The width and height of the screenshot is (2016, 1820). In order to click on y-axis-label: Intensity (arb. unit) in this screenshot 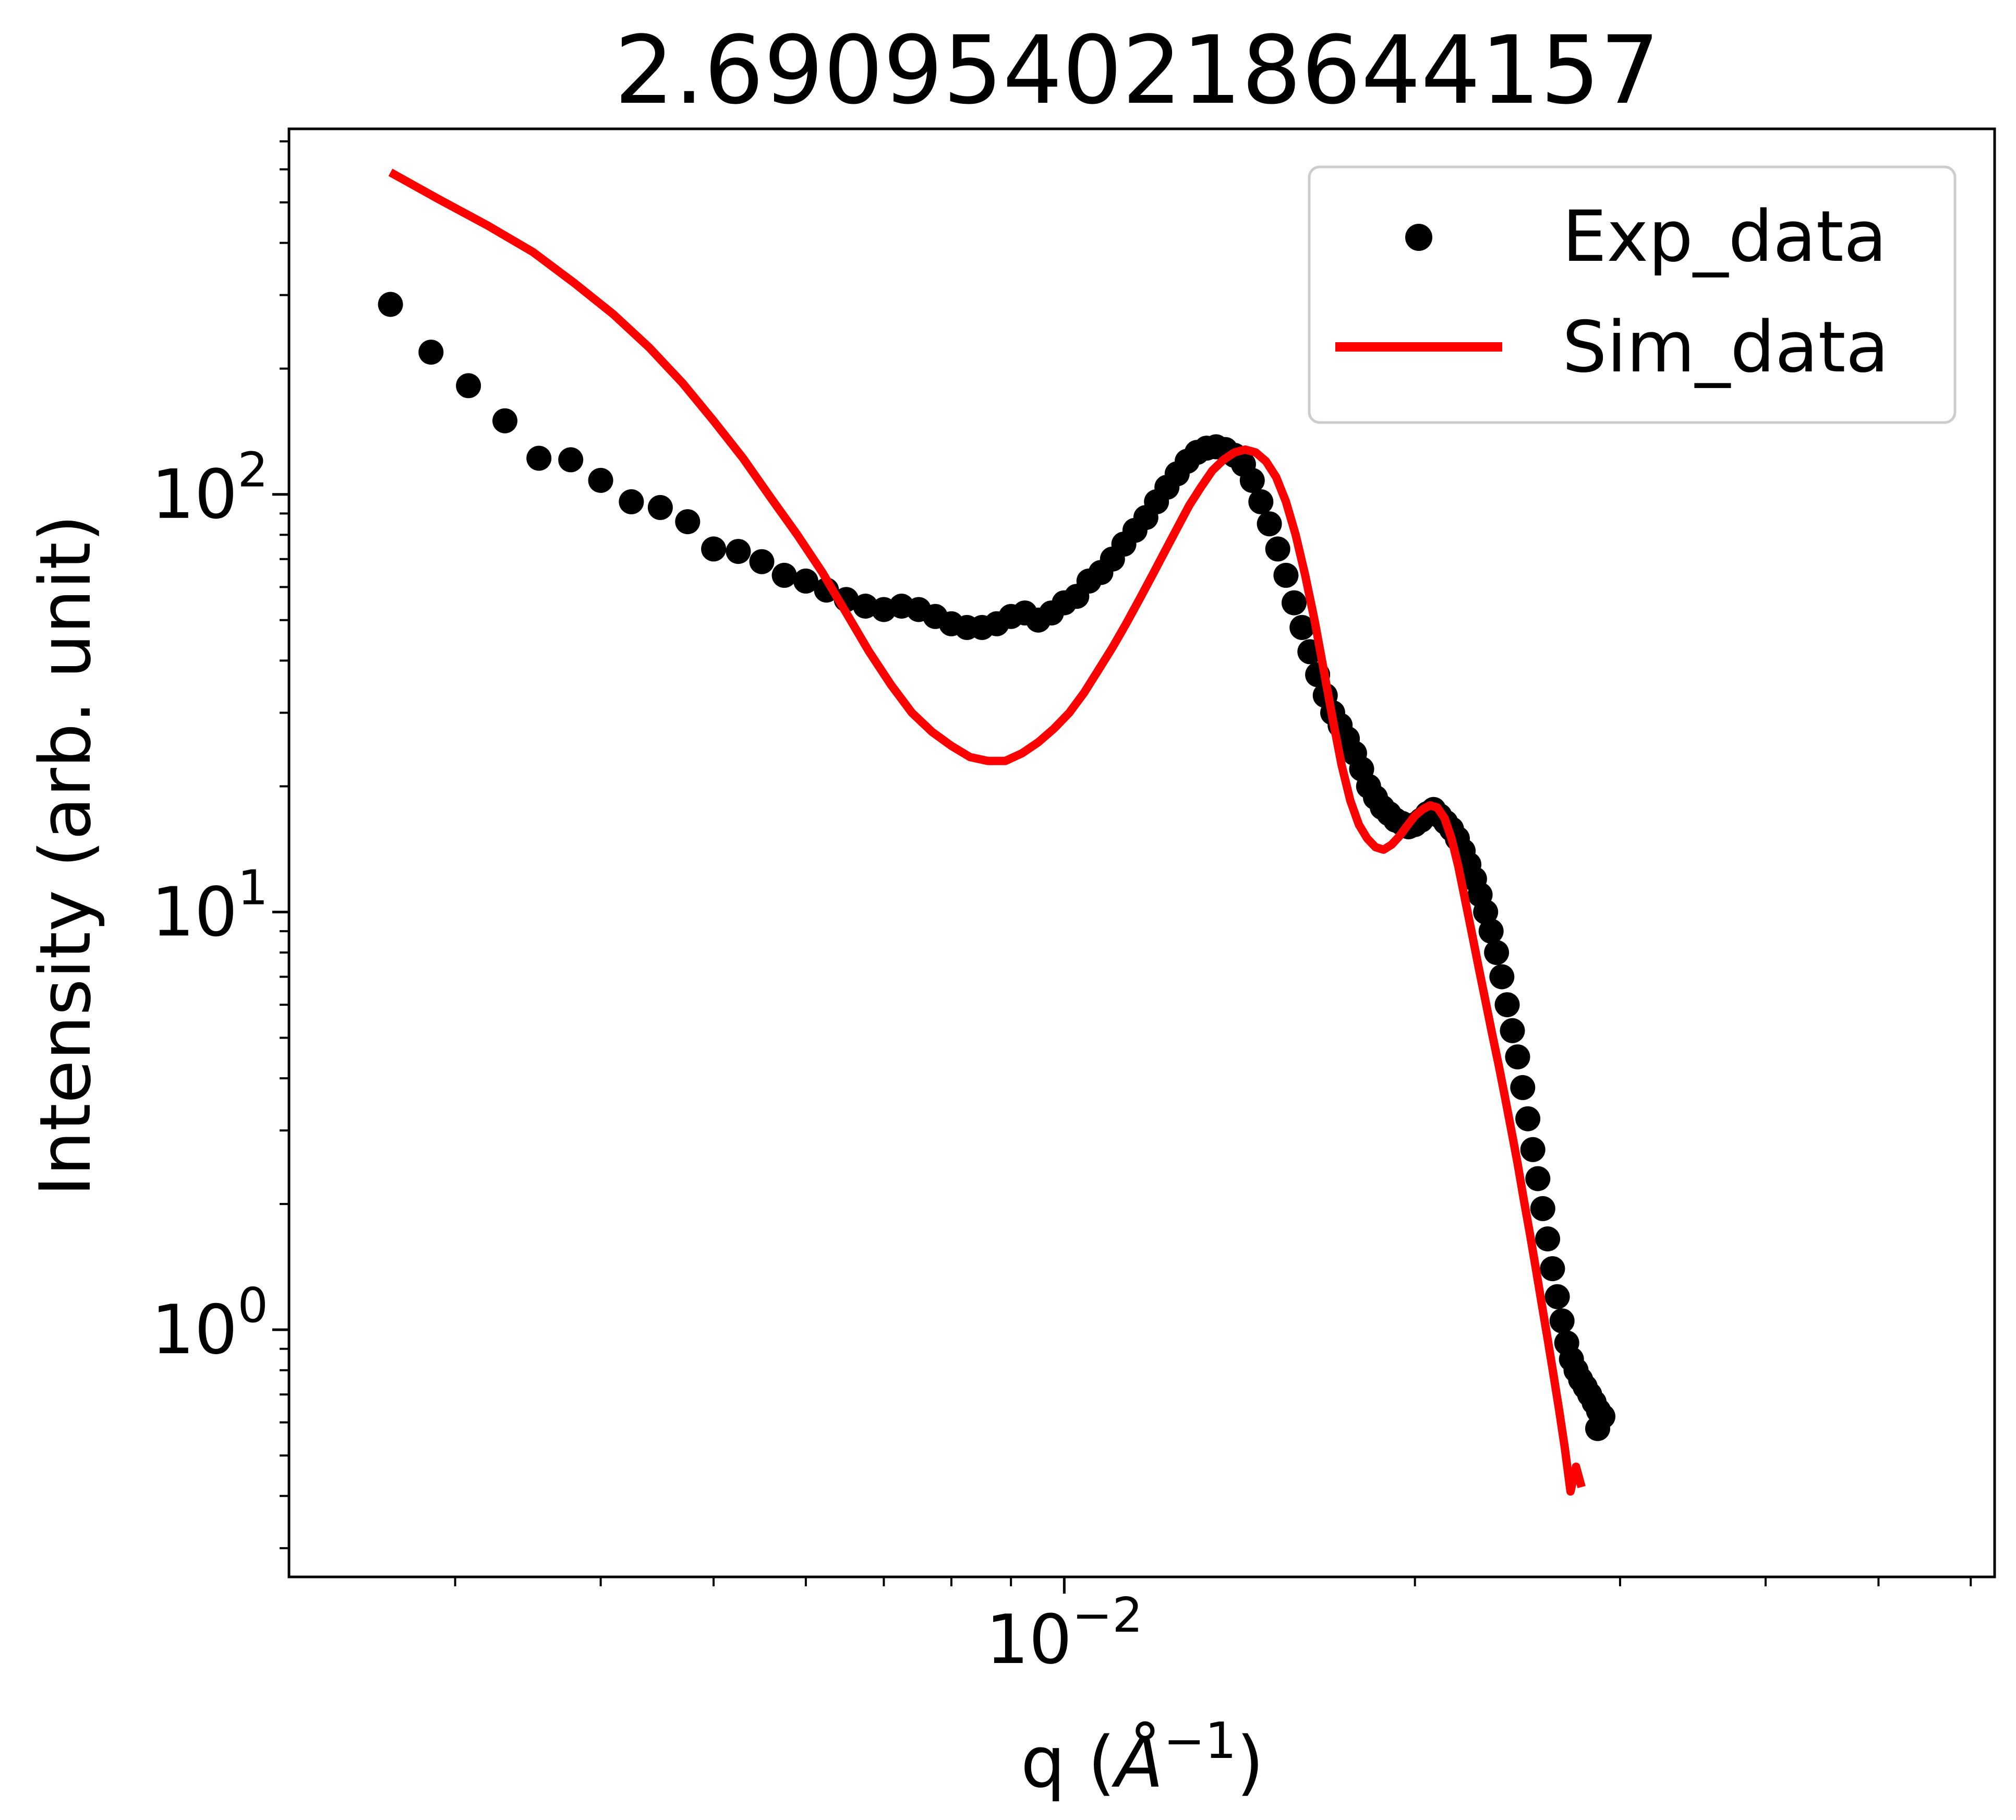, I will do `click(65, 855)`.